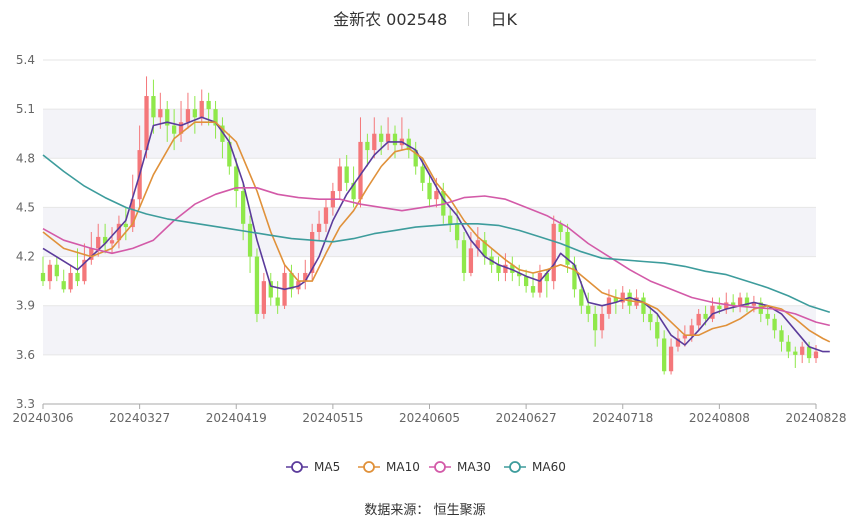 Image resolution: width=850 pixels, height=518 pixels. I want to click on y-tick-label: 4.5, so click(25, 207).